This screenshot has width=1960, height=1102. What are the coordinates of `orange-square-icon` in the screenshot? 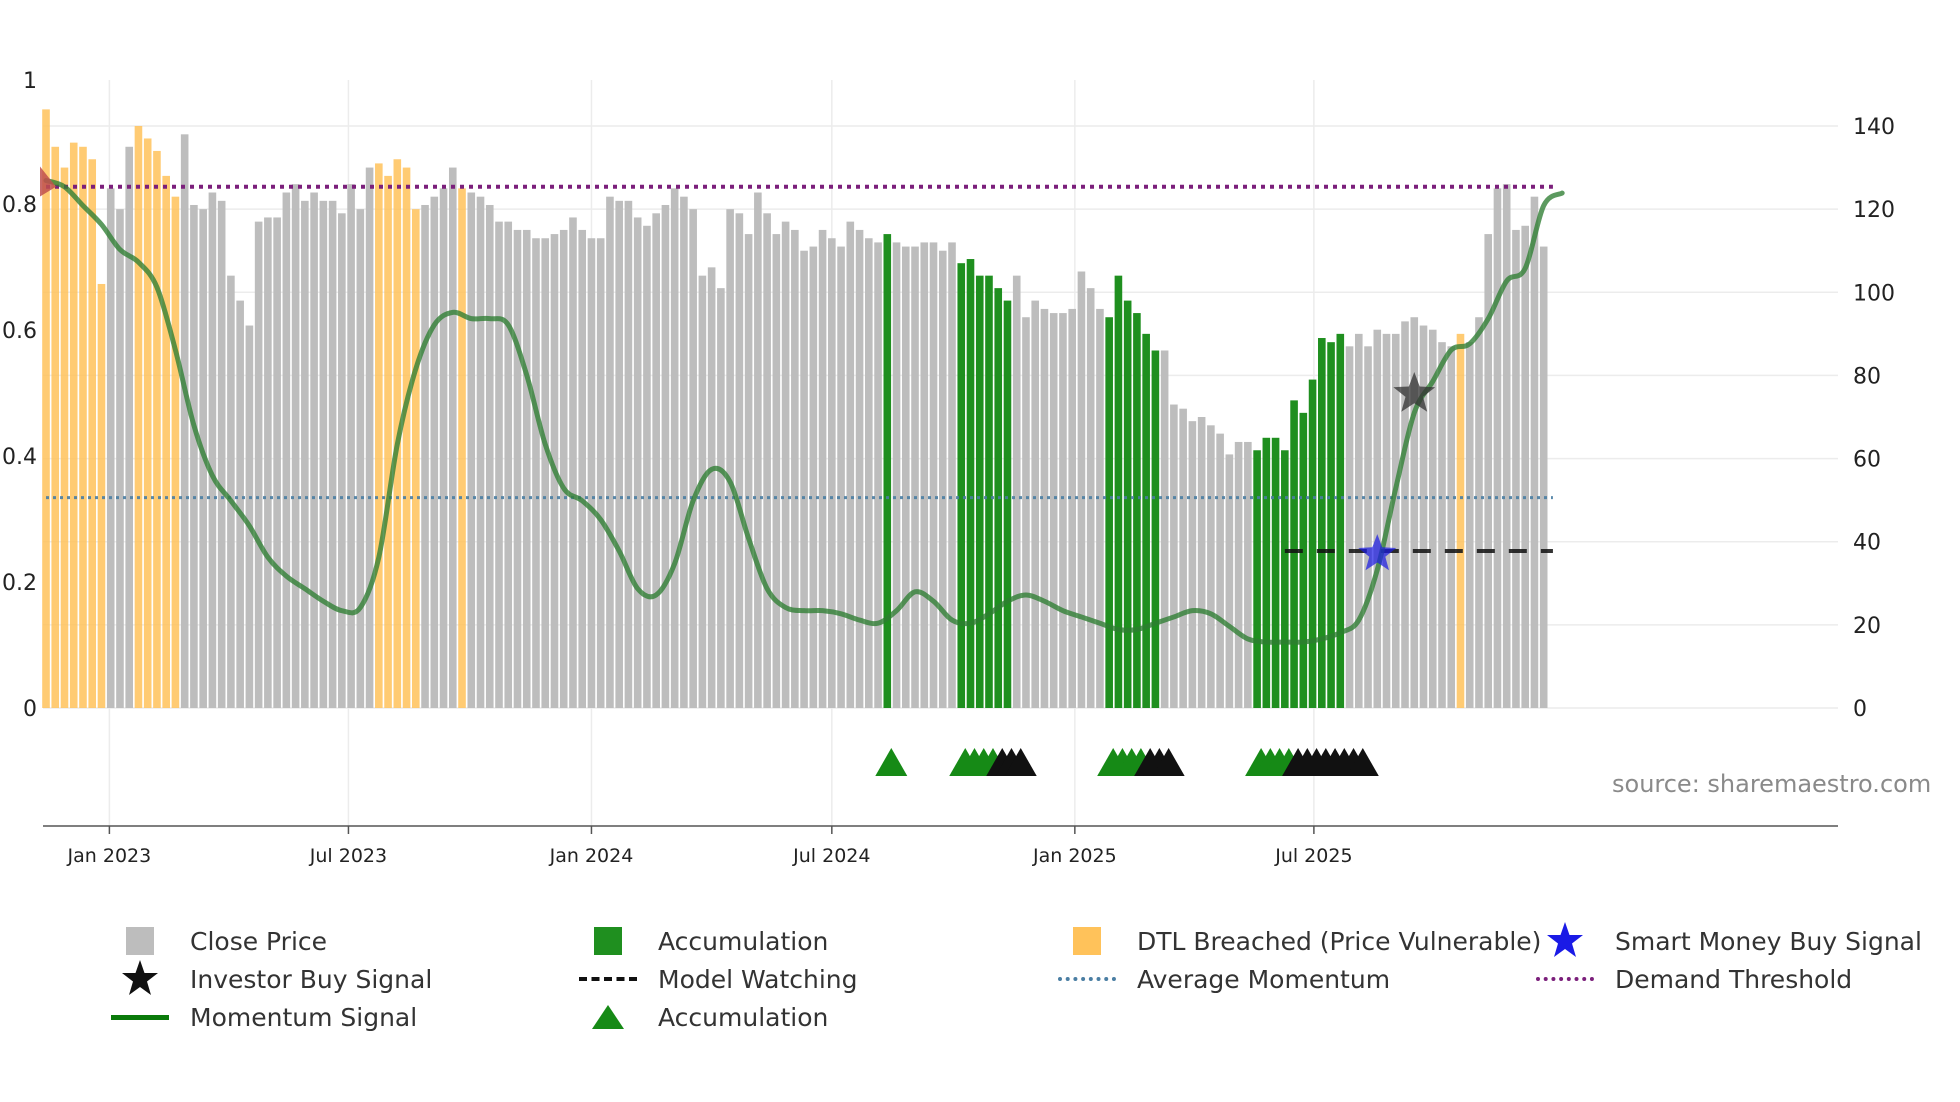 It's located at (1087, 941).